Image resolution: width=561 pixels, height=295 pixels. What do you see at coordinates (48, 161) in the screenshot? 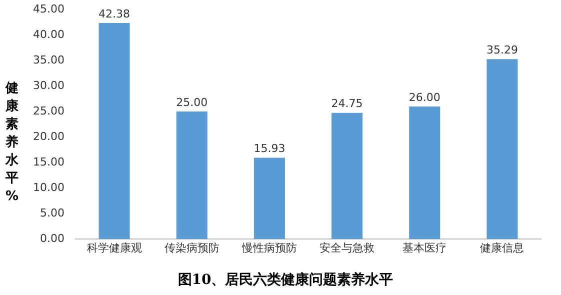
I see `y-tick-label: 15.00` at bounding box center [48, 161].